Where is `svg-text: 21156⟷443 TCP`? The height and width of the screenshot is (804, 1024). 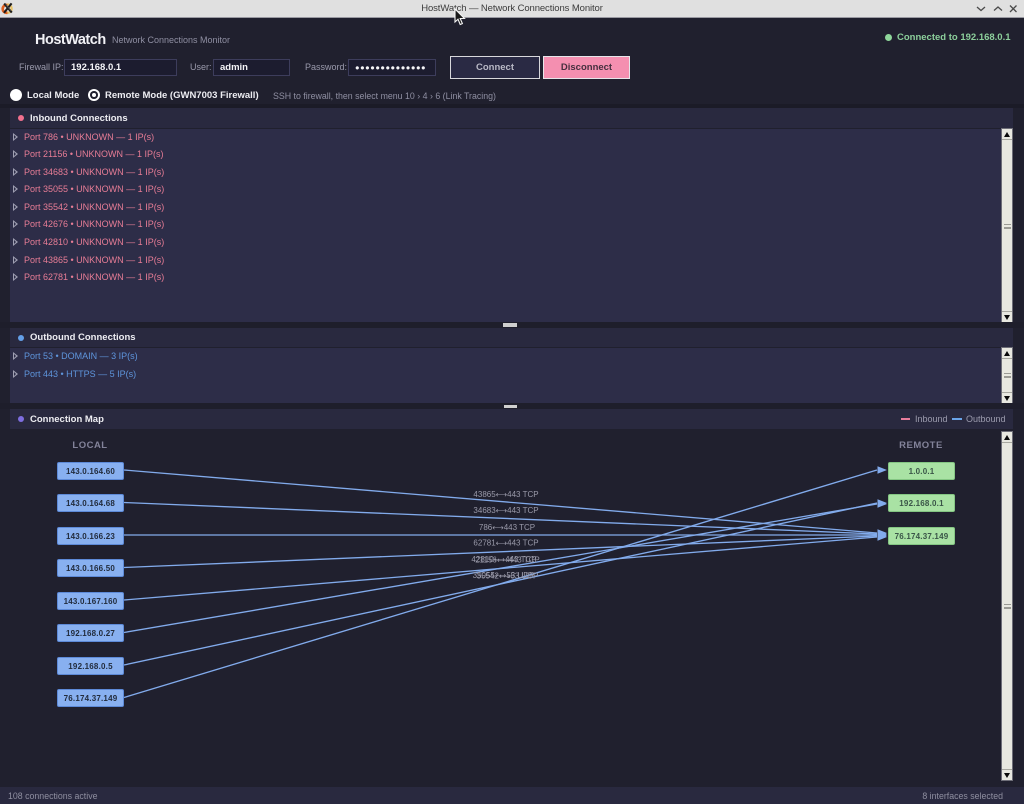 svg-text: 21156⟷443 TCP is located at coordinates (507, 560).